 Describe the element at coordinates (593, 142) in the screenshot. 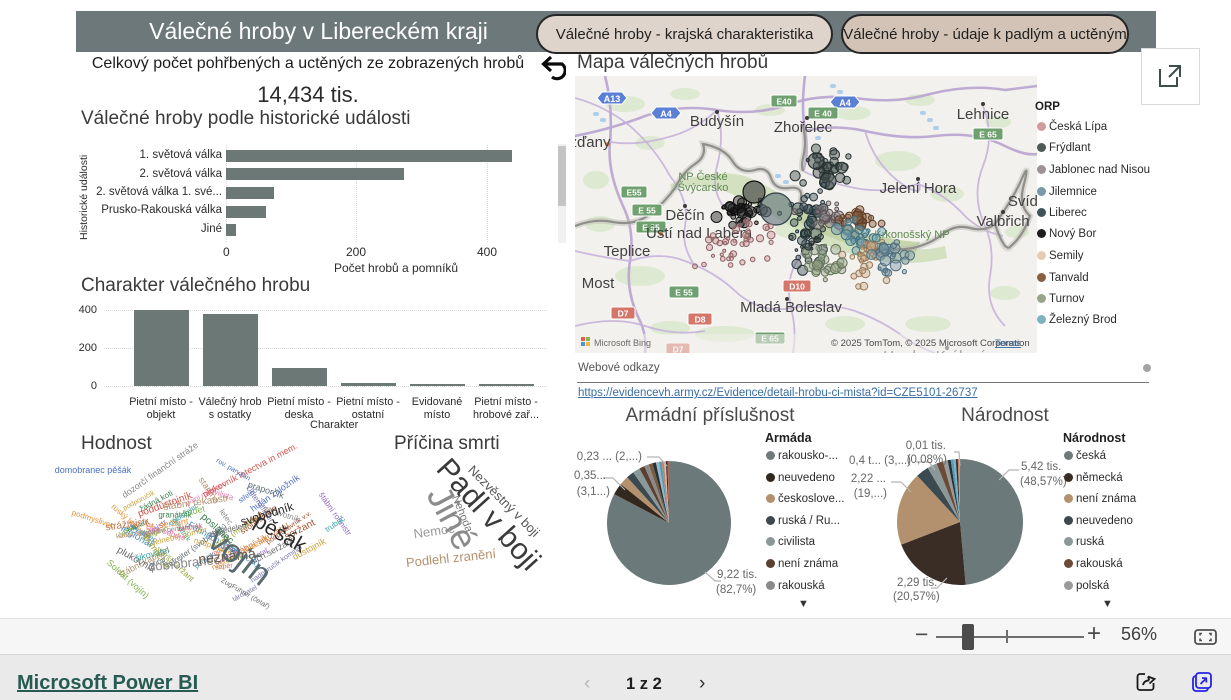

I see `svg-text: žďany` at that location.